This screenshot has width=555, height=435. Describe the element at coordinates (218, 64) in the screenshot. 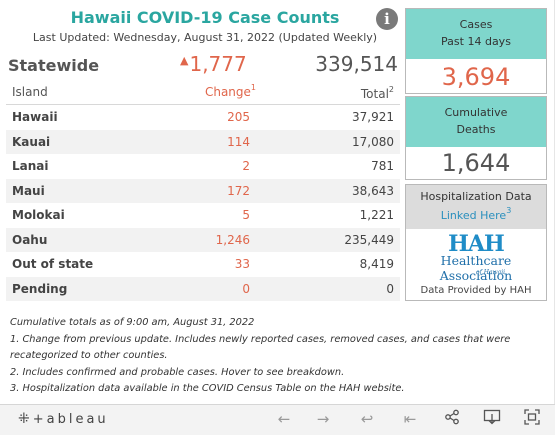

I see `statewide-change-value: 1,777` at that location.